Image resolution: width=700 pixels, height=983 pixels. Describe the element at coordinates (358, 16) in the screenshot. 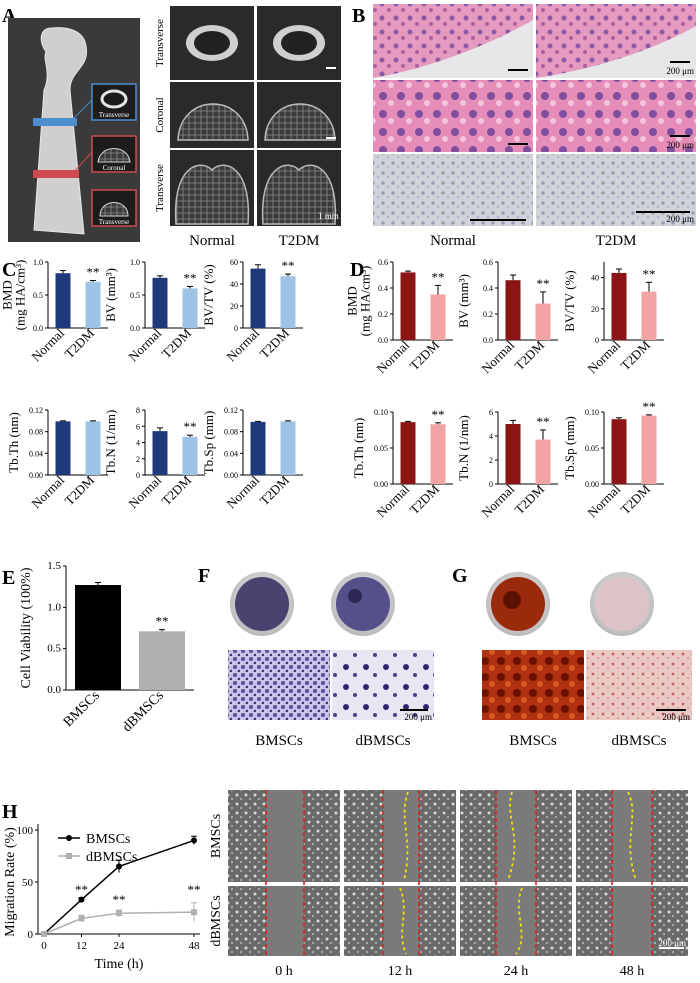

I see `panel-b-label: B` at that location.